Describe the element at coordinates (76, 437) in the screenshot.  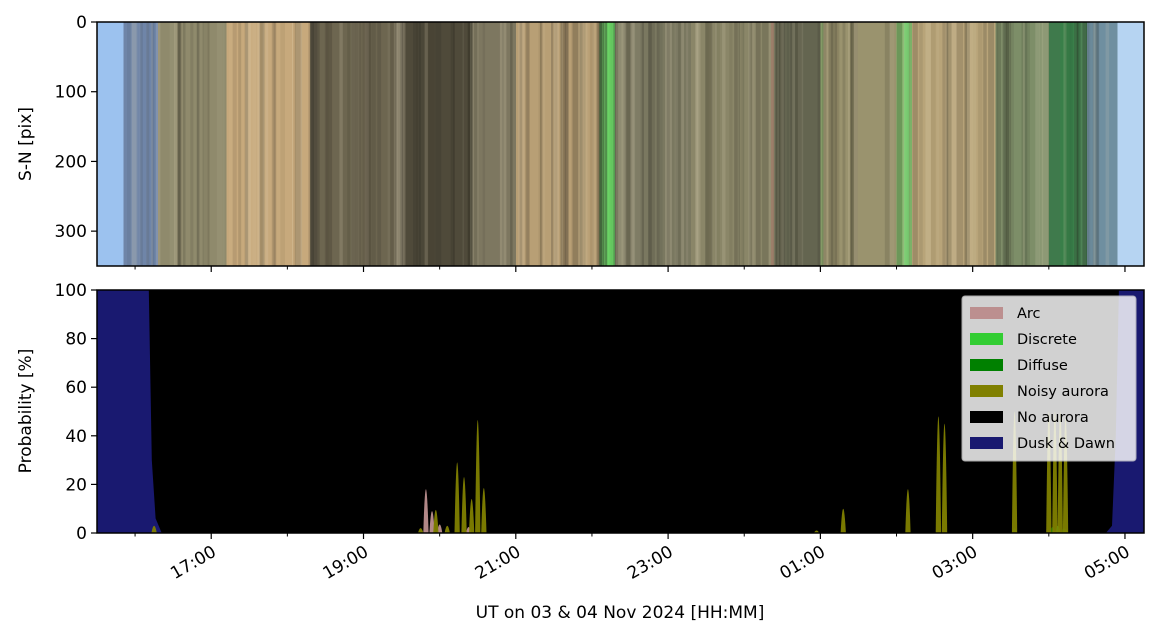
I see `bottom-y-tick-label: 40` at that location.